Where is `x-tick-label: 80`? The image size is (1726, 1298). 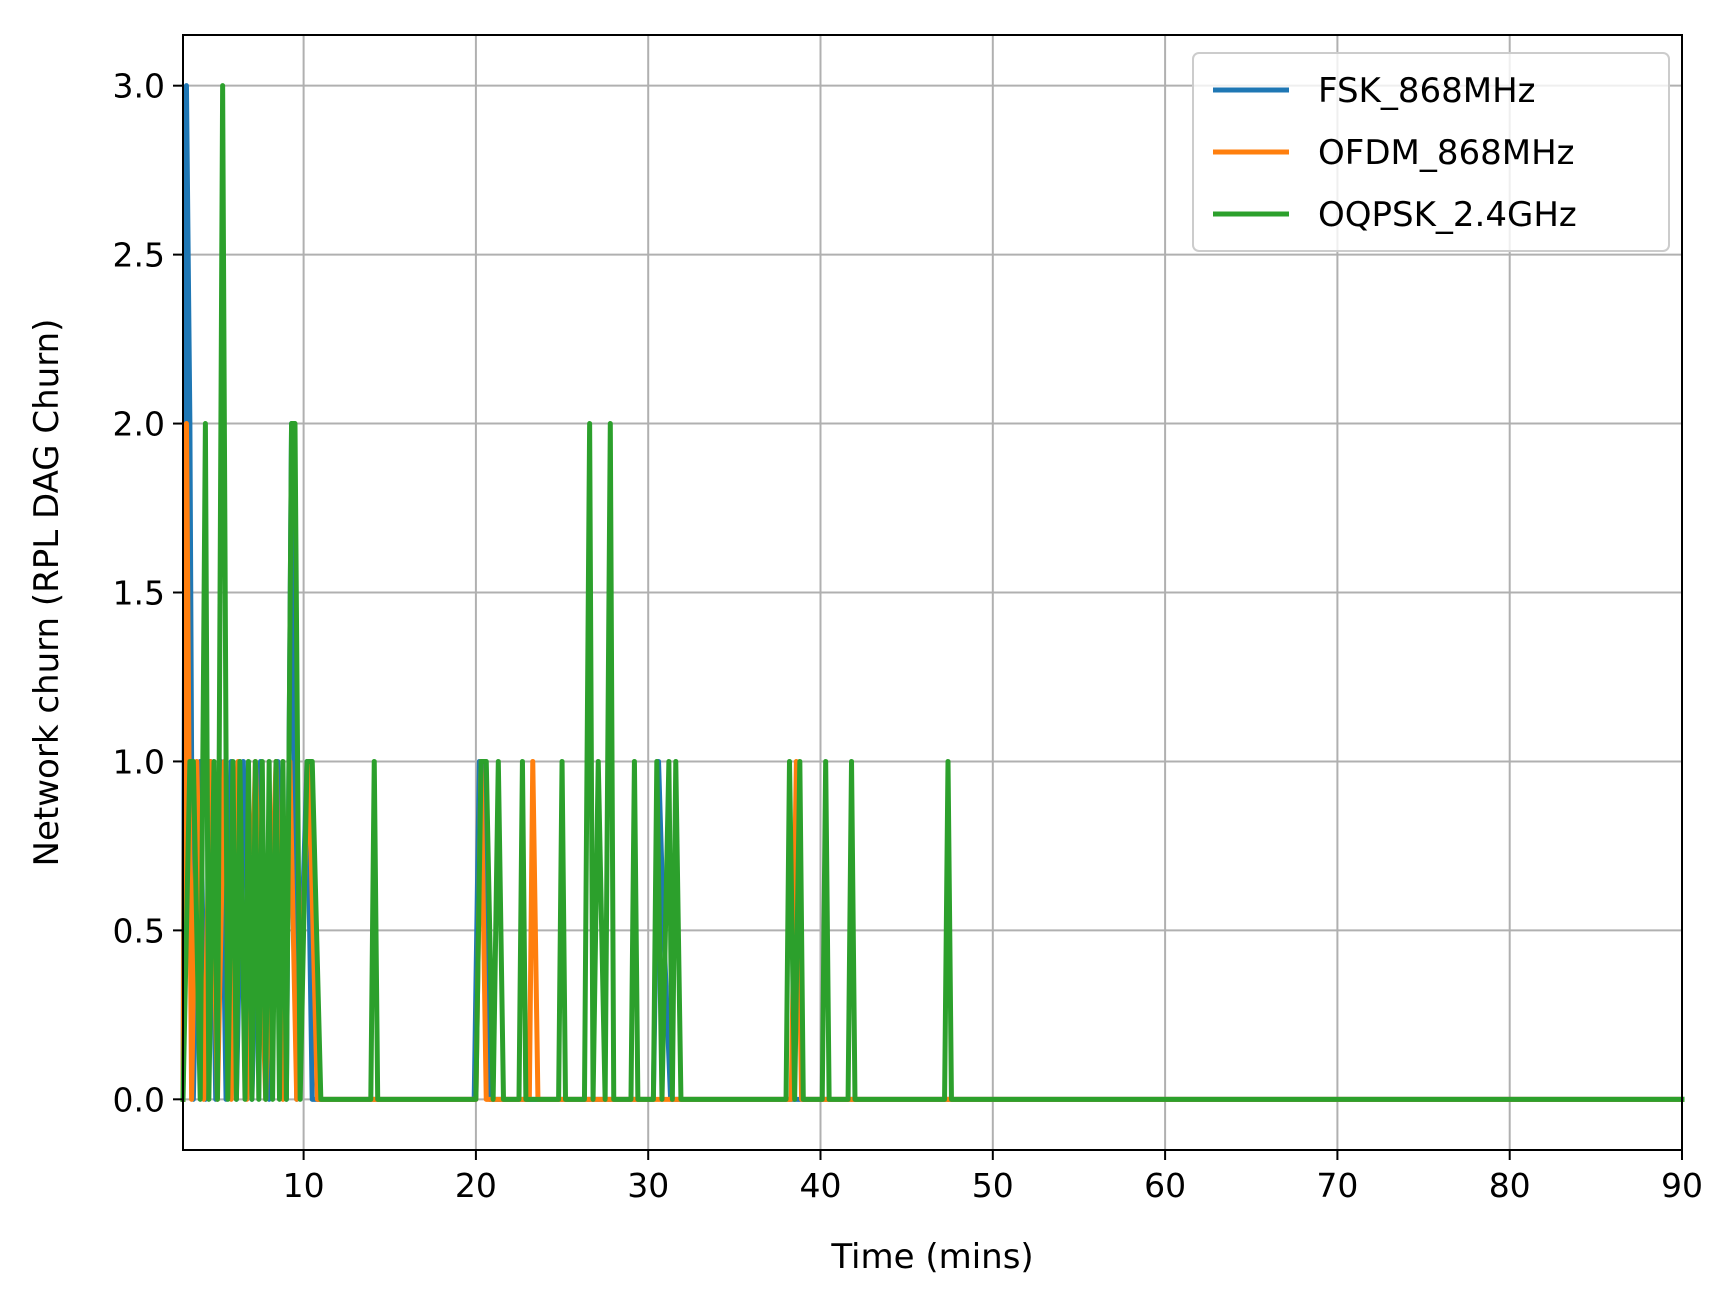 x-tick-label: 80 is located at coordinates (1510, 1185).